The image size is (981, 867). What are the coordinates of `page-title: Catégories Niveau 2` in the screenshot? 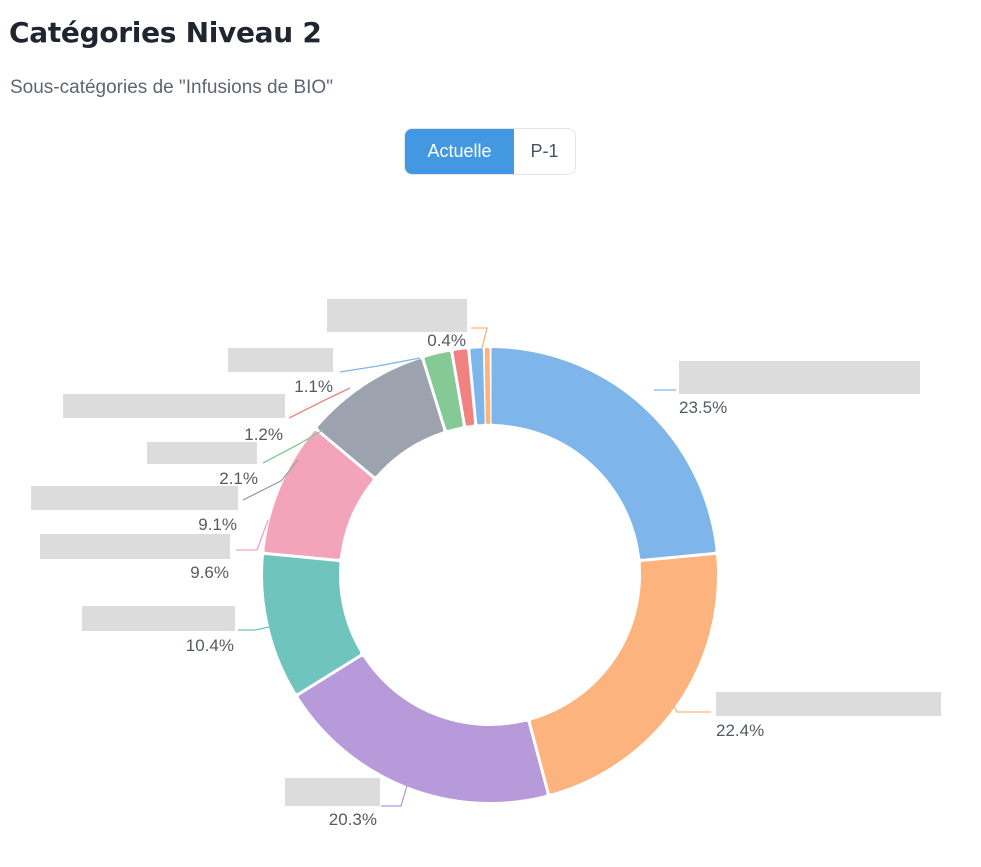 It's located at (165, 32).